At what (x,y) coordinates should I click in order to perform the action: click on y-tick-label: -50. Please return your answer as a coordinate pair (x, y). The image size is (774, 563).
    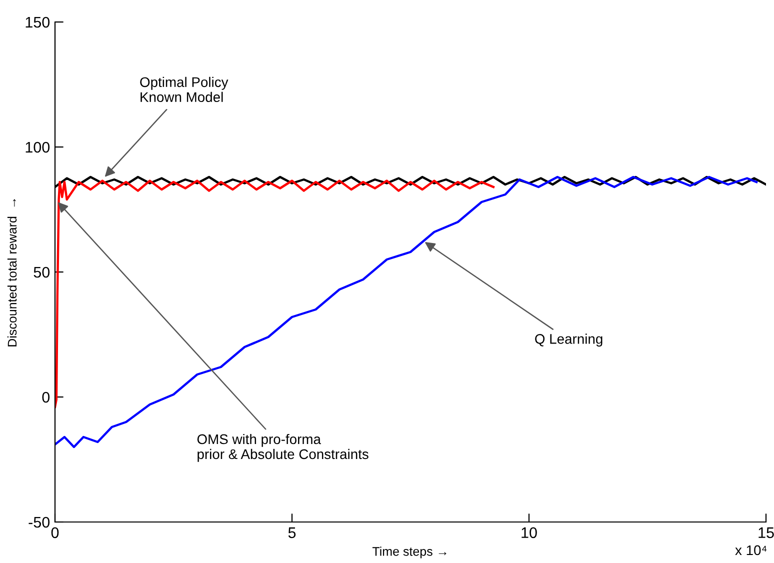
    Looking at the image, I should click on (39, 522).